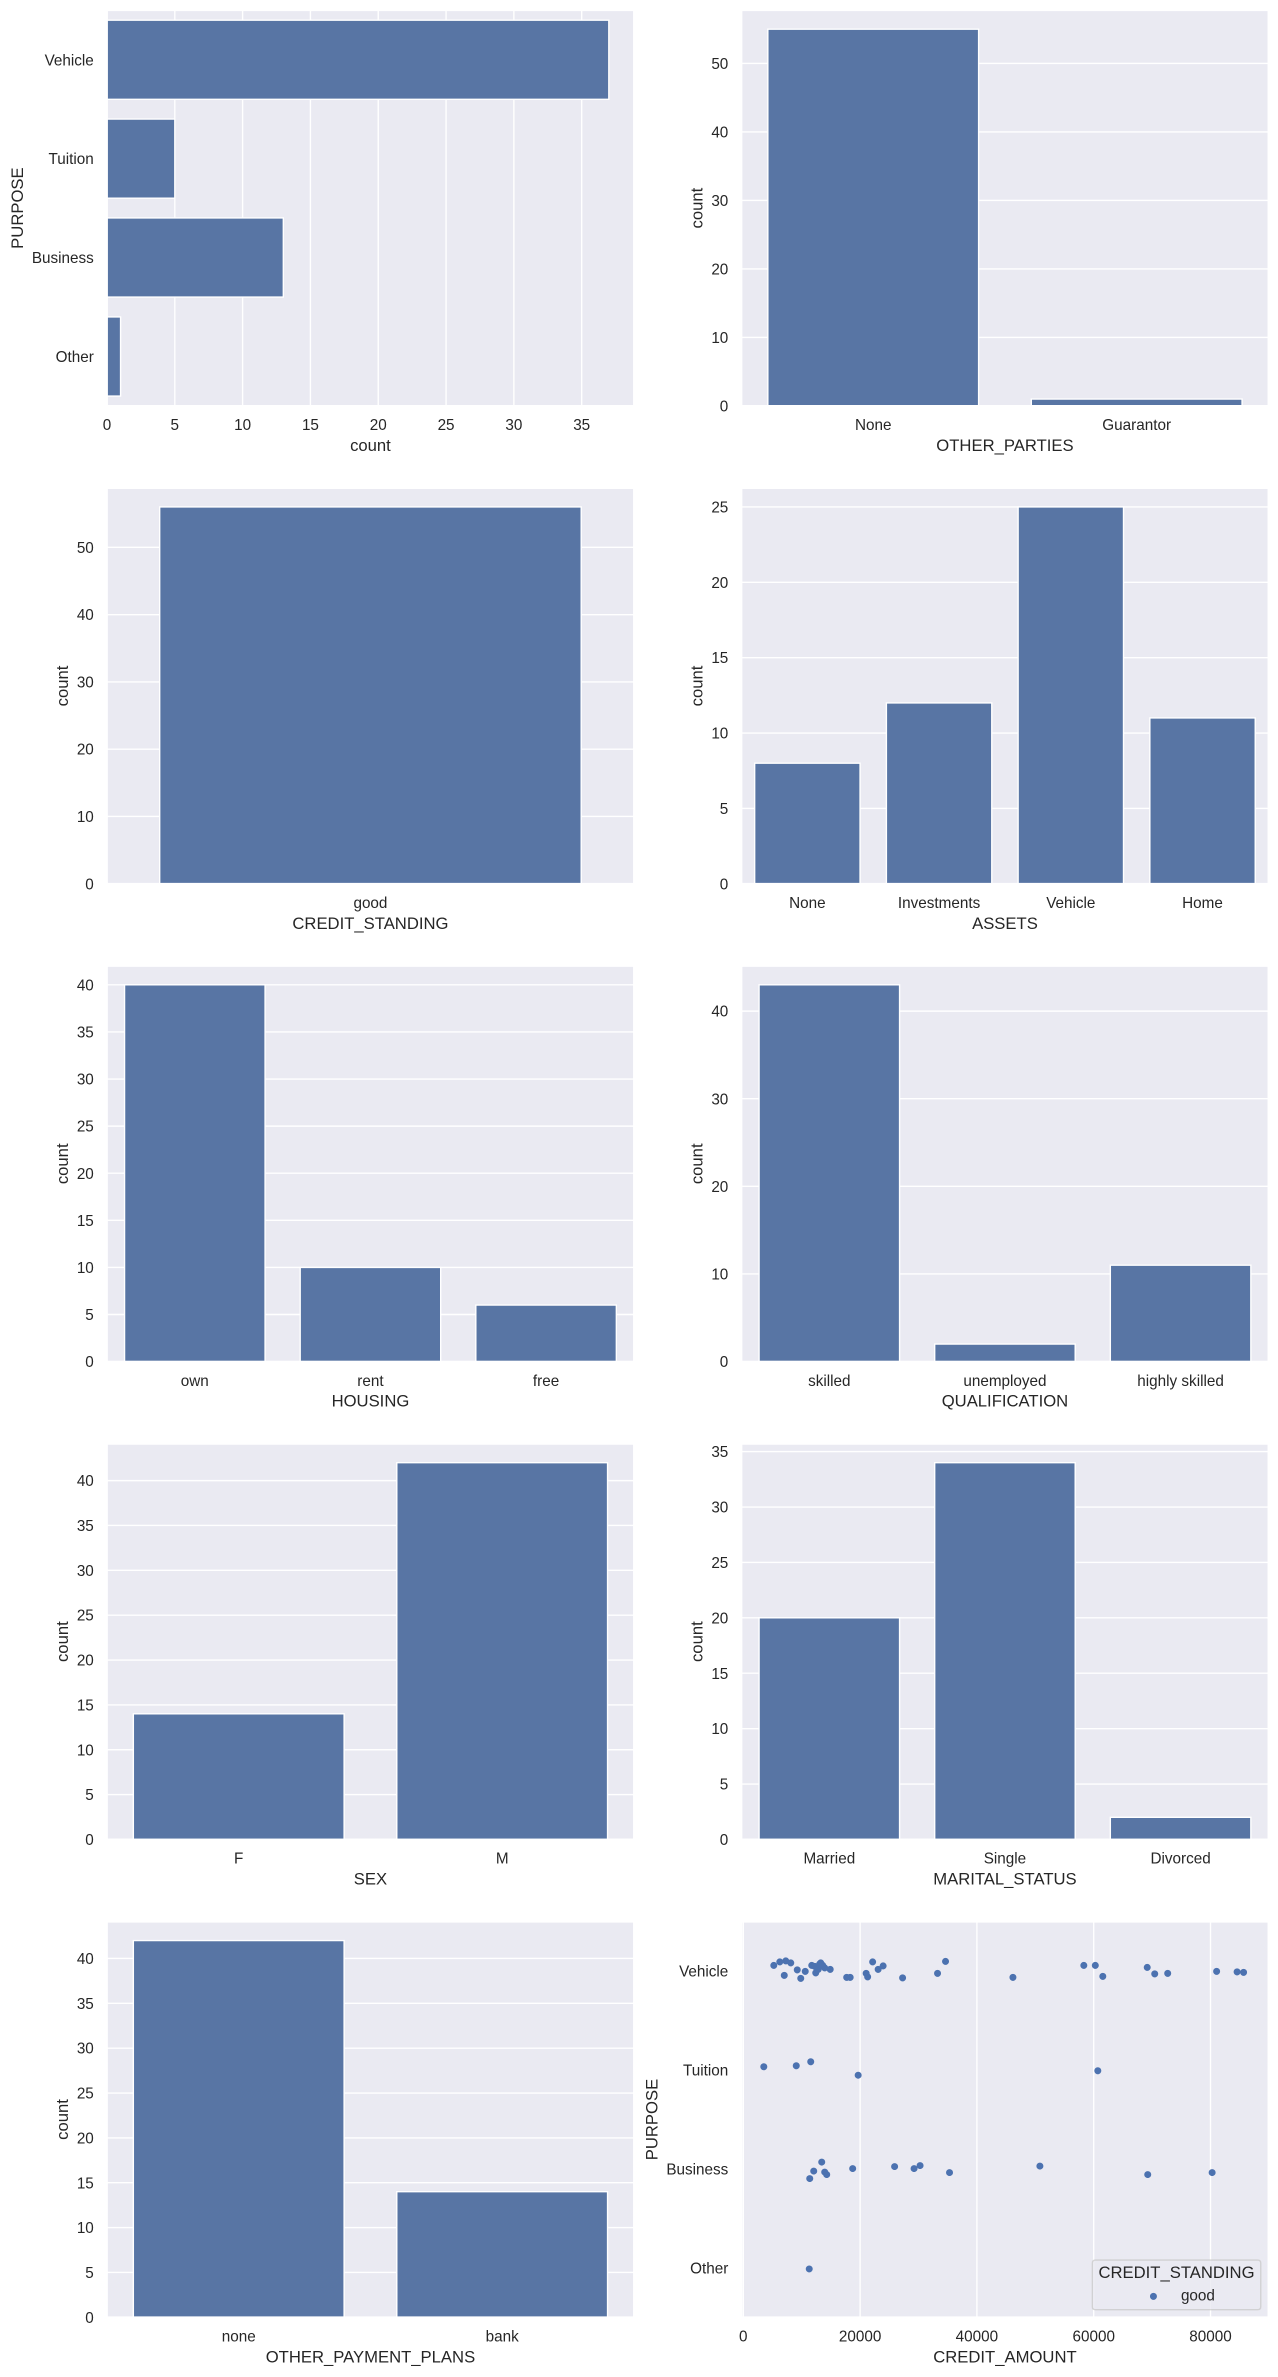 This screenshot has height=2377, width=1278. What do you see at coordinates (502, 1859) in the screenshot?
I see `svg-text: M` at bounding box center [502, 1859].